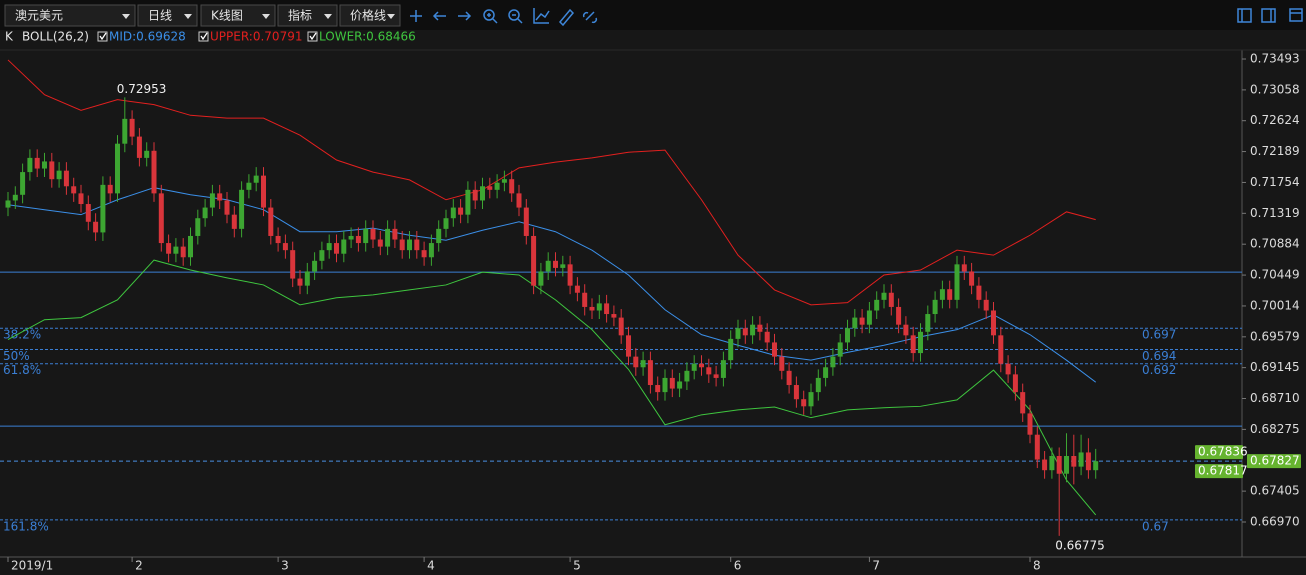 The width and height of the screenshot is (1306, 575). I want to click on zoom-out-icon, so click(514, 15).